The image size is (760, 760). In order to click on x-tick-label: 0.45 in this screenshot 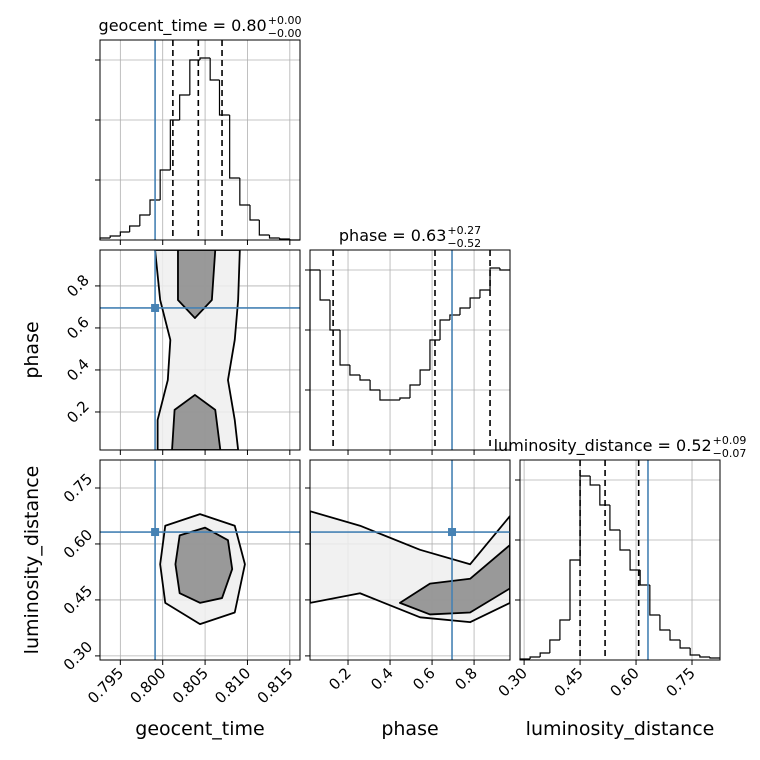, I will do `click(569, 682)`.